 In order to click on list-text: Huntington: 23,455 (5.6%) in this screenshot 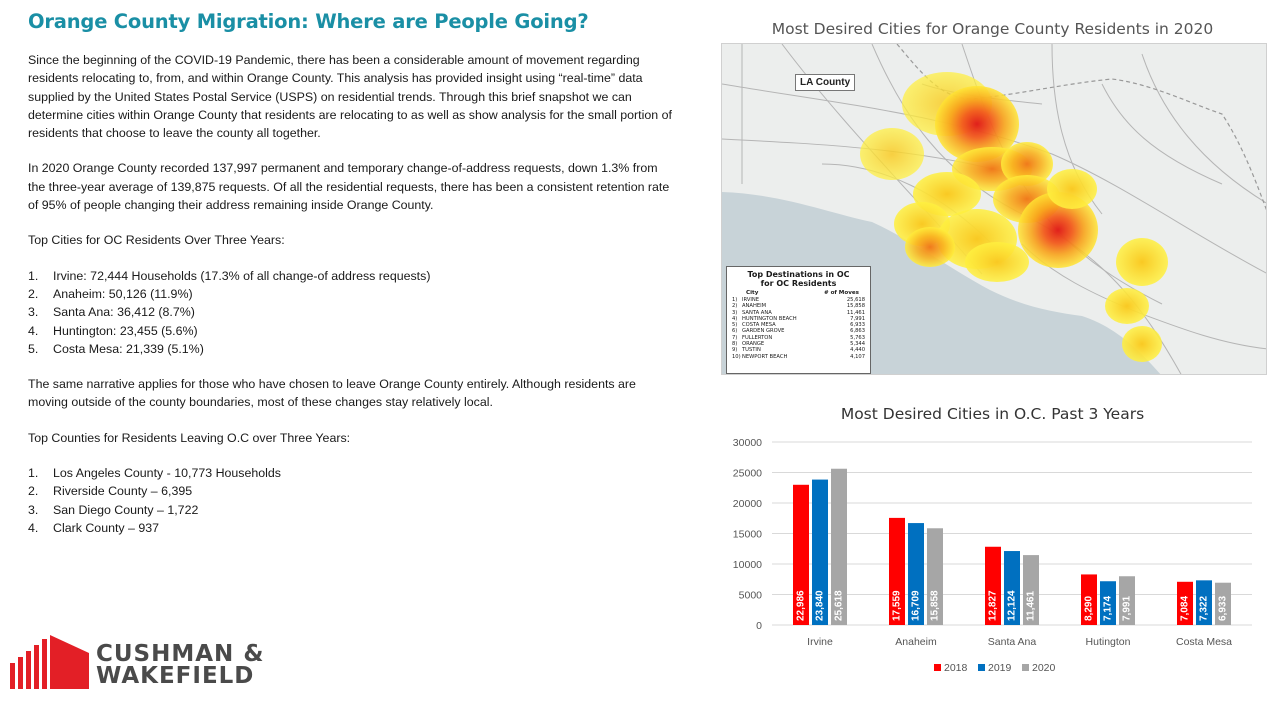, I will do `click(125, 330)`.